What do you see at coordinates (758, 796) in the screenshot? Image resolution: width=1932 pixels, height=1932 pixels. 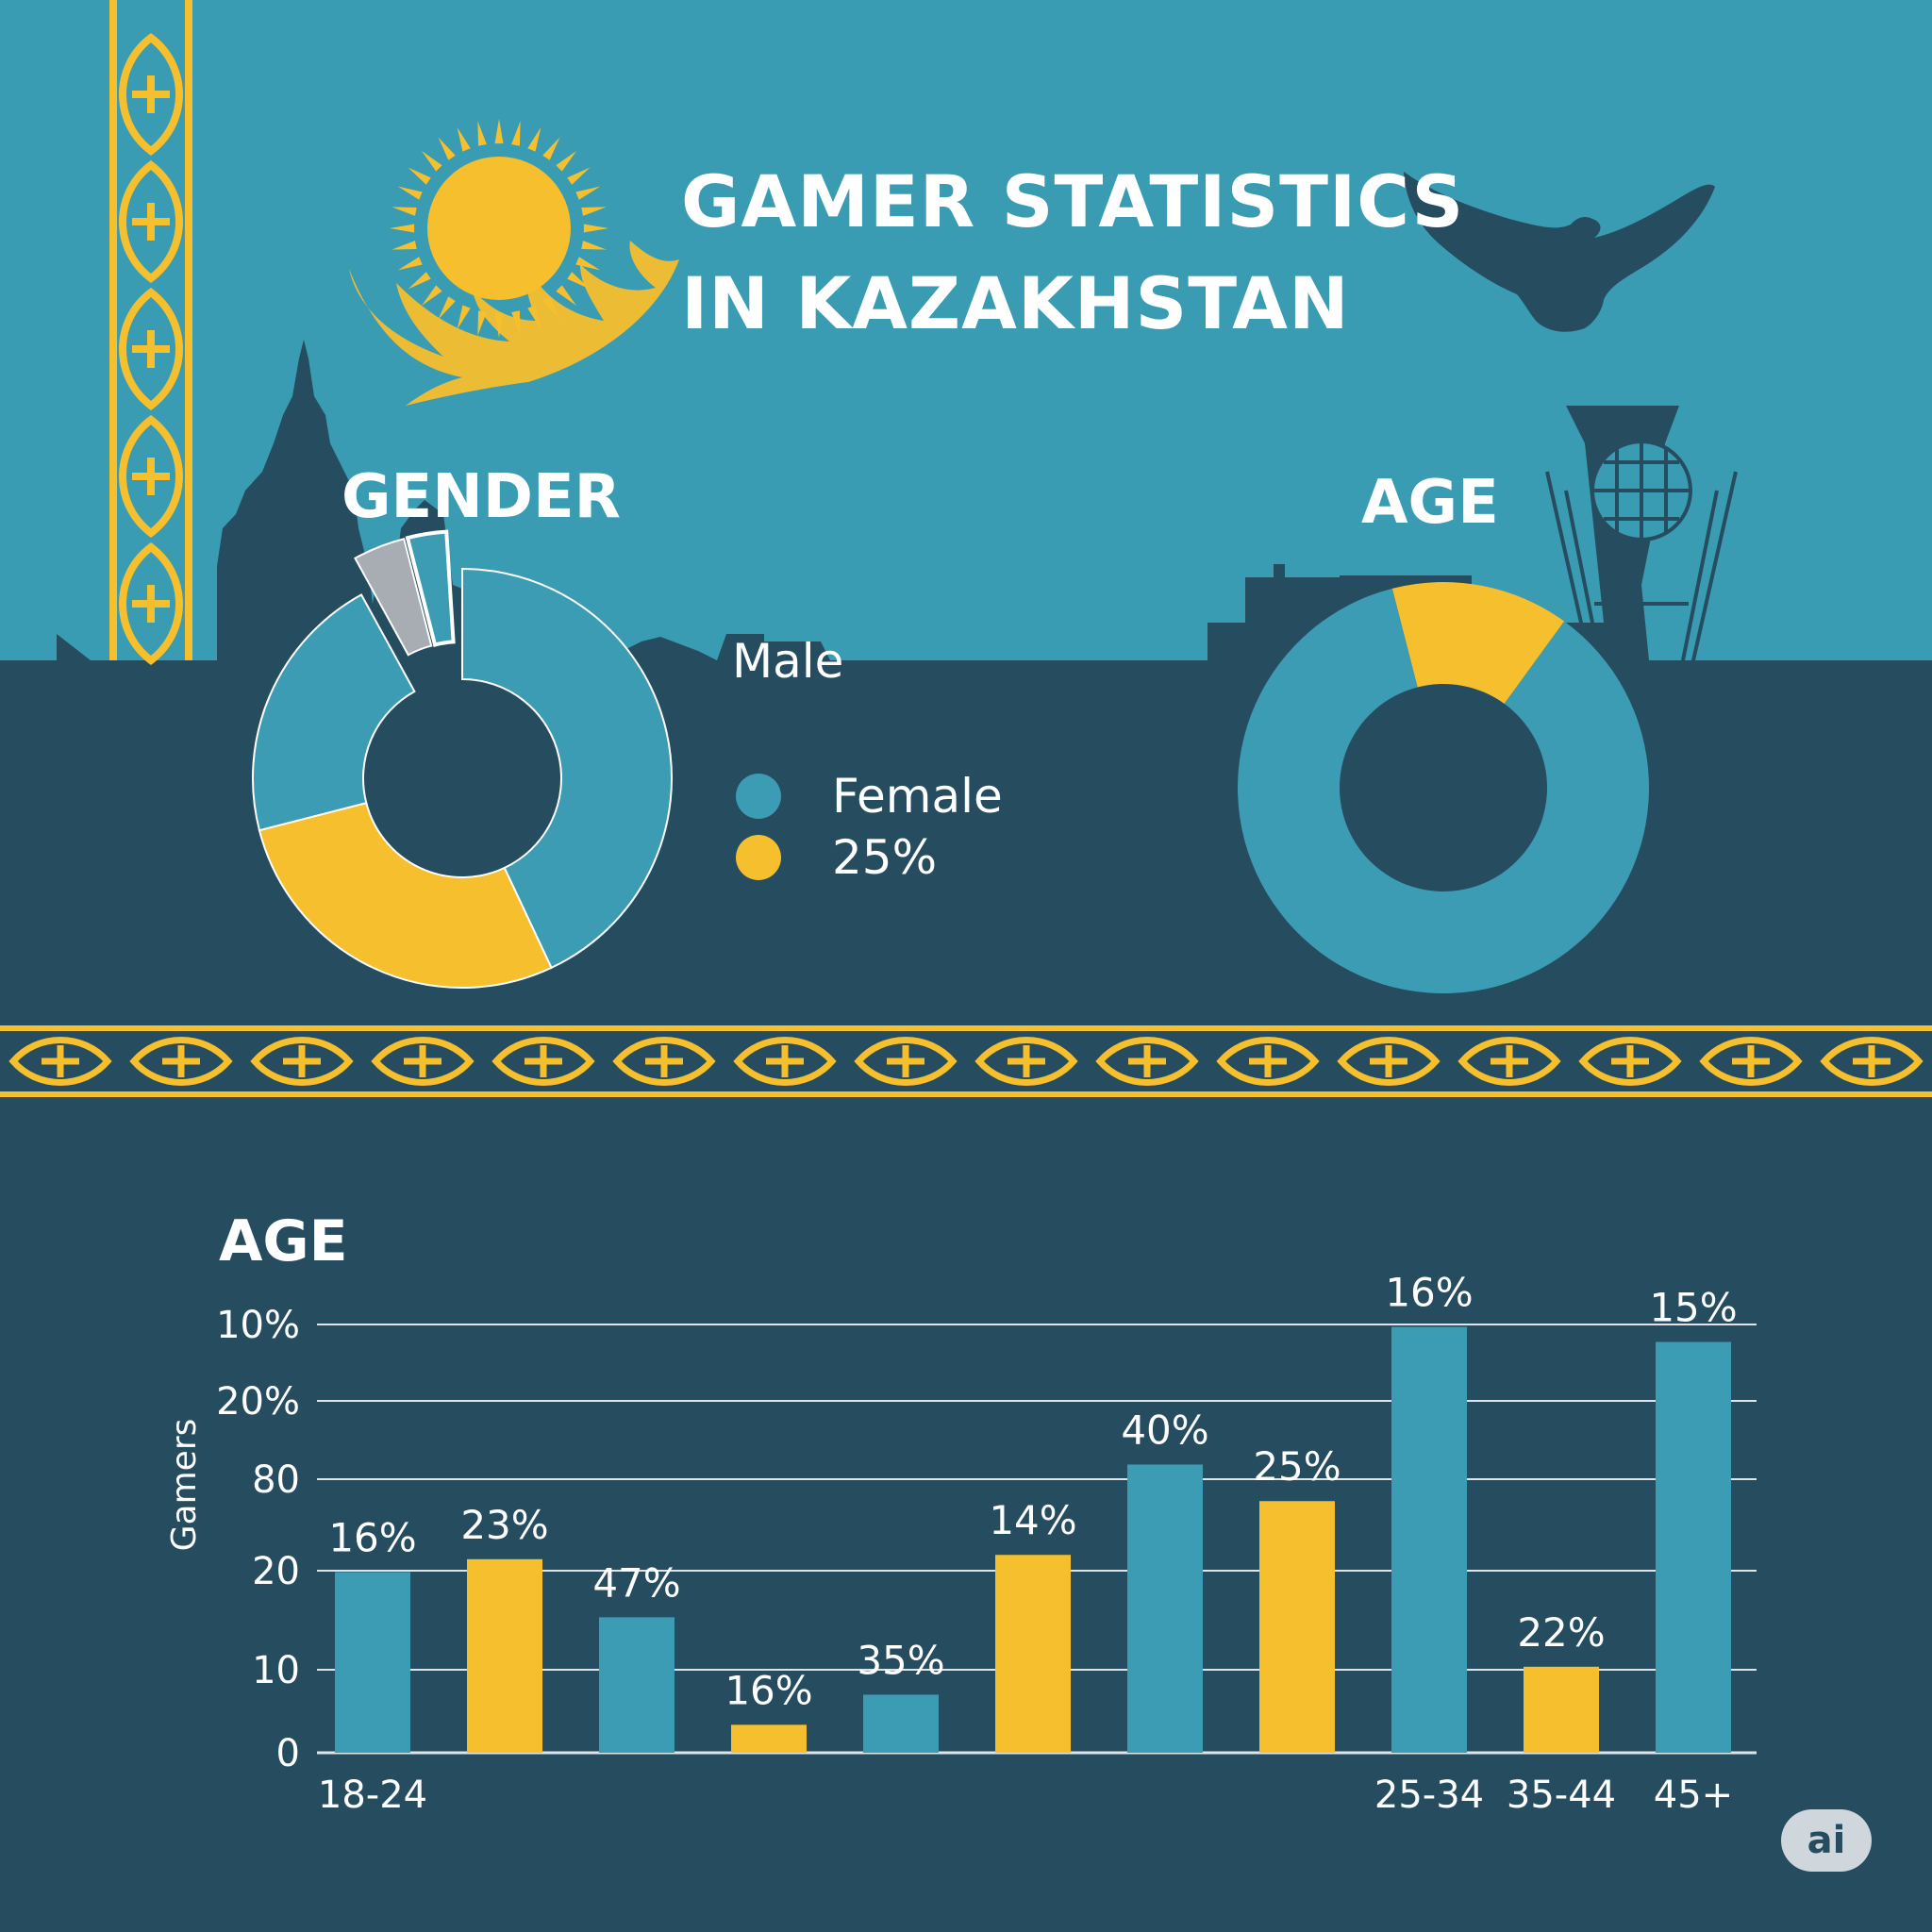 I see `legend-dot-teal` at bounding box center [758, 796].